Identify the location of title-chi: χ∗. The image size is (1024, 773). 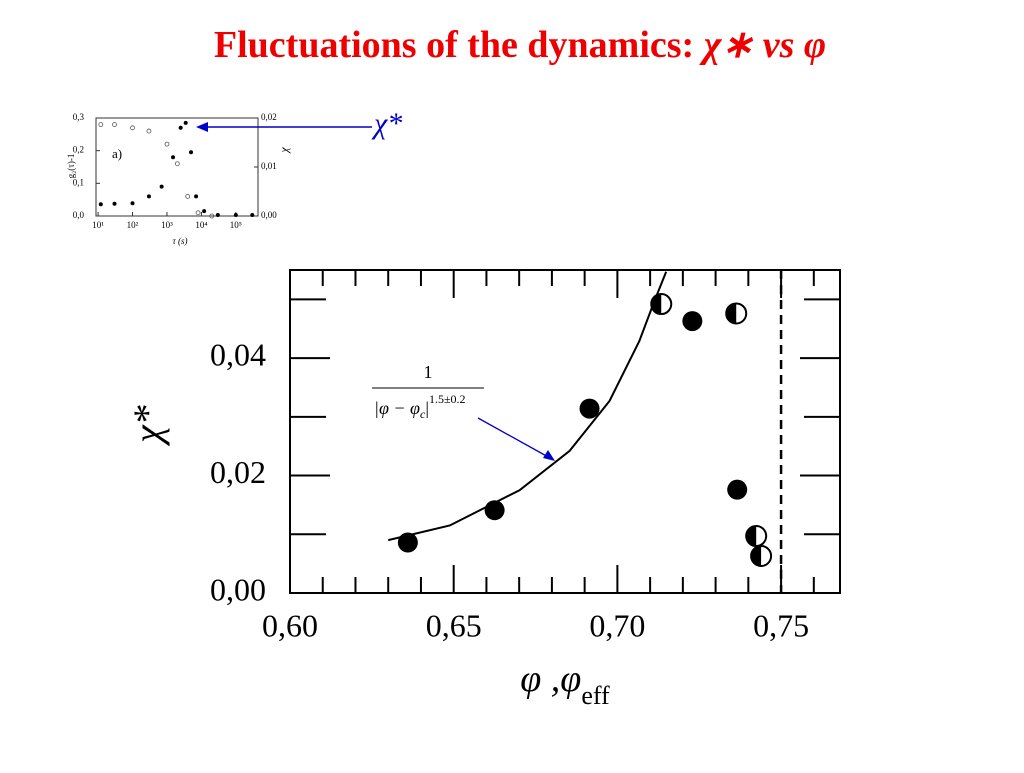
(726, 45).